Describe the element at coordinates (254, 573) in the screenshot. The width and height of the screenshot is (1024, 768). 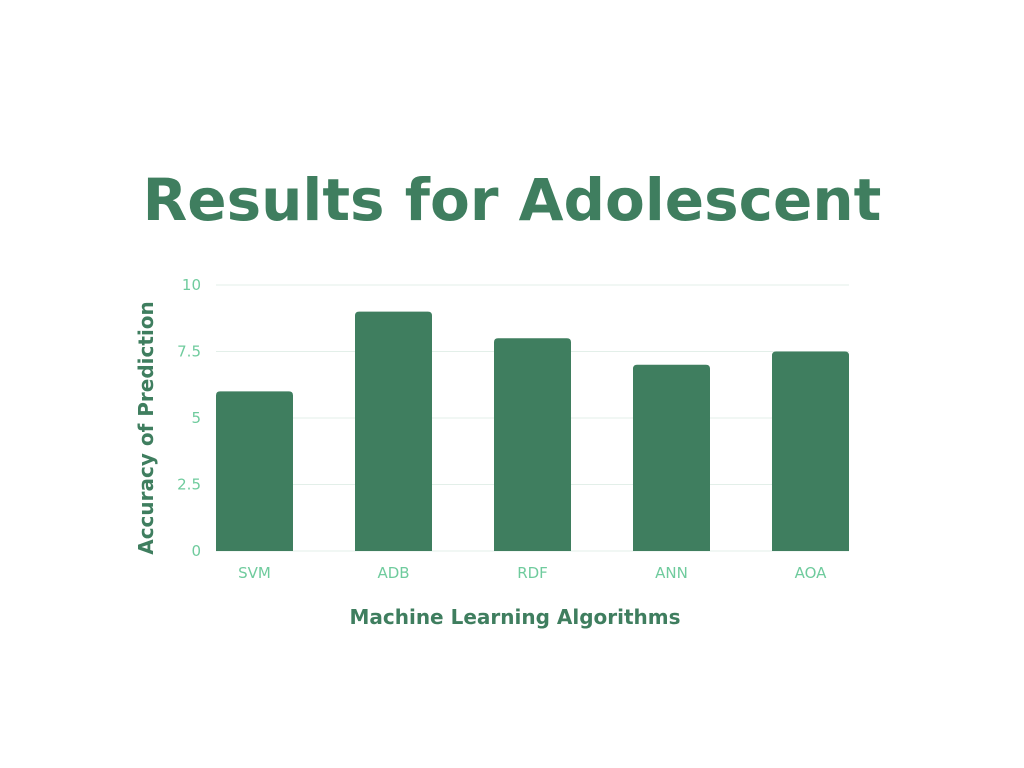
I see `x-tick-label: SVM` at that location.